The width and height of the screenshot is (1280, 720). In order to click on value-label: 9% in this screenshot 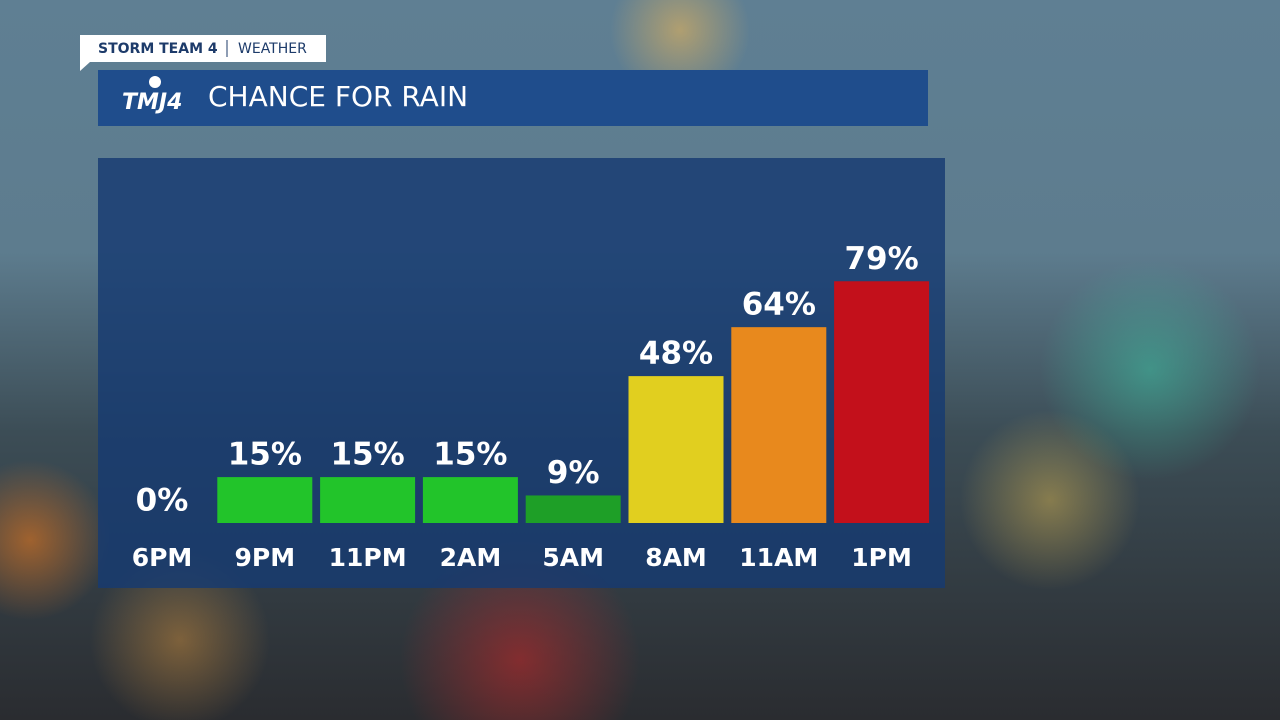, I will do `click(573, 473)`.